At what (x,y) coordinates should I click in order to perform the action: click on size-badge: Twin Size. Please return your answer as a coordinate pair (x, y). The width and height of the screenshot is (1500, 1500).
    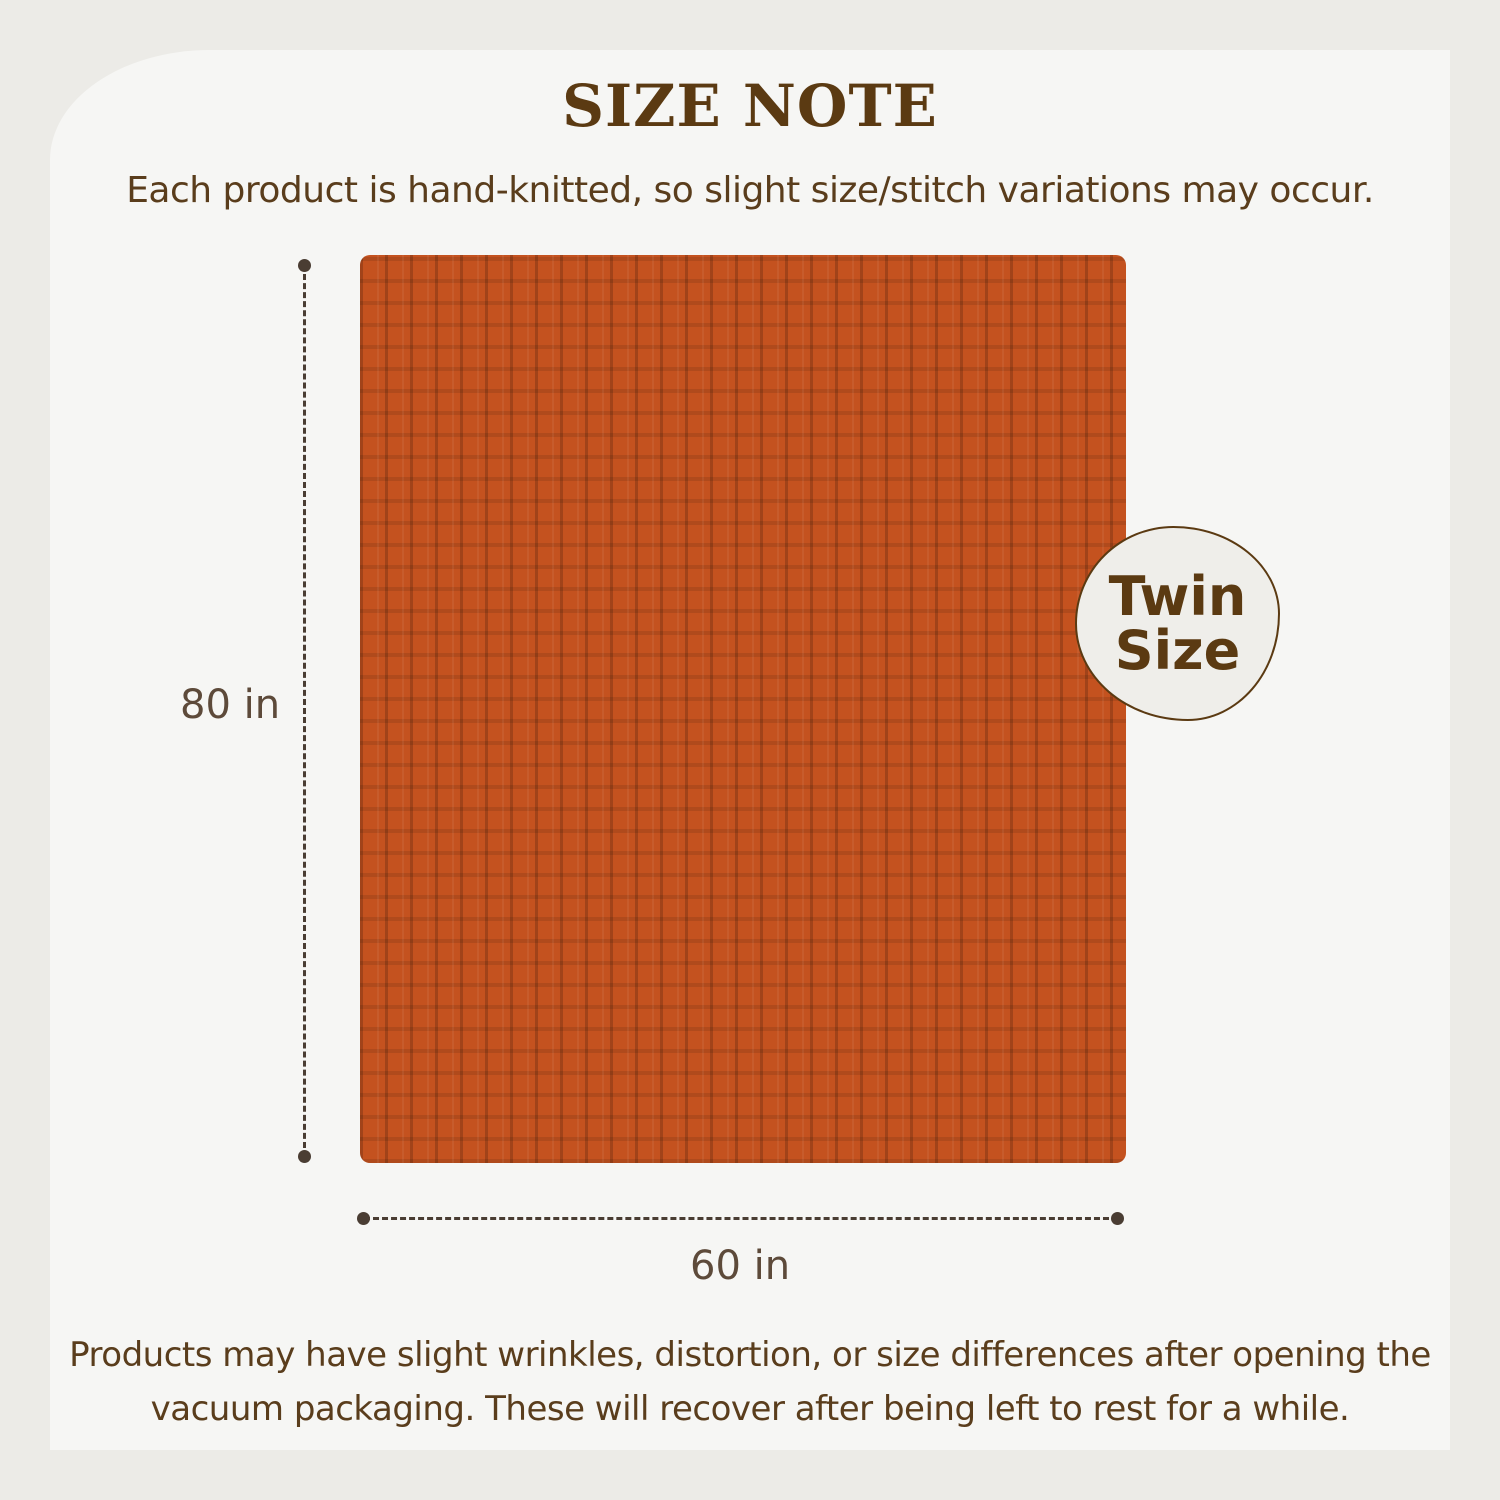
    Looking at the image, I should click on (1177, 623).